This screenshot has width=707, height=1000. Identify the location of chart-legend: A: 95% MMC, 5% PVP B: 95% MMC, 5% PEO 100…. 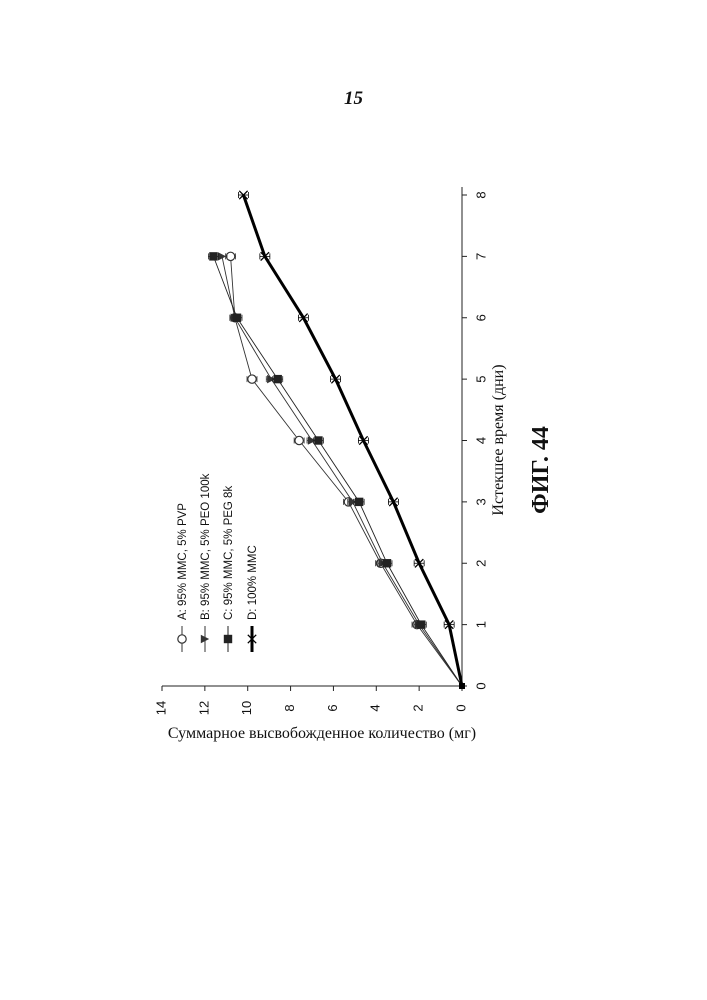
(218, 562).